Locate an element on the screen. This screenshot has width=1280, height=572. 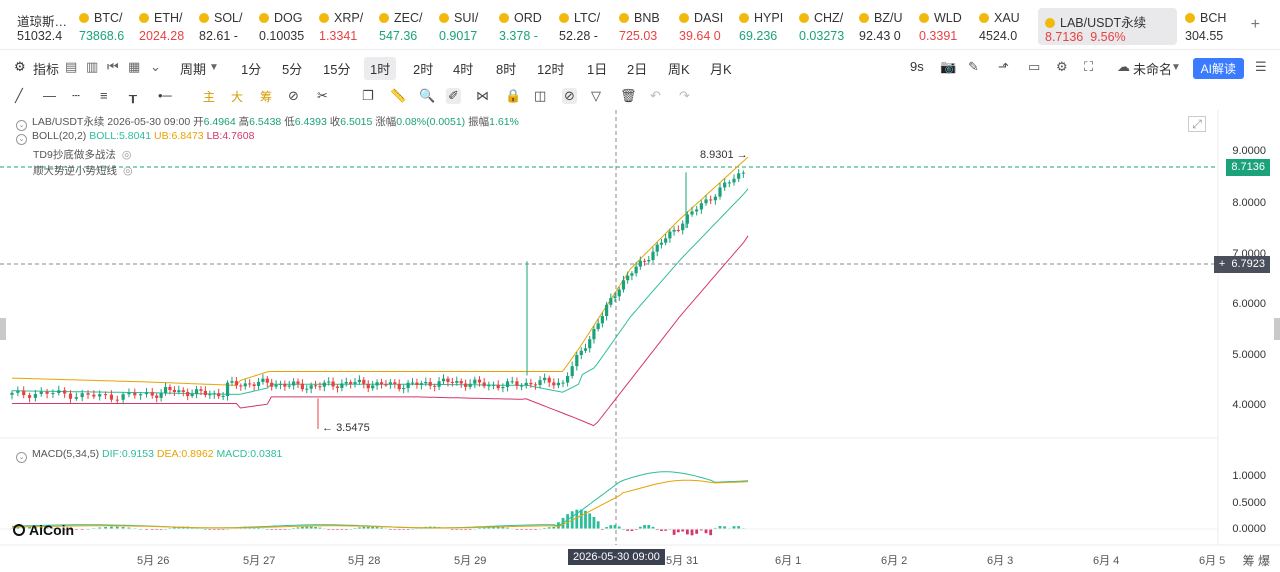
left-collapse-handle is located at coordinates (3, 329).